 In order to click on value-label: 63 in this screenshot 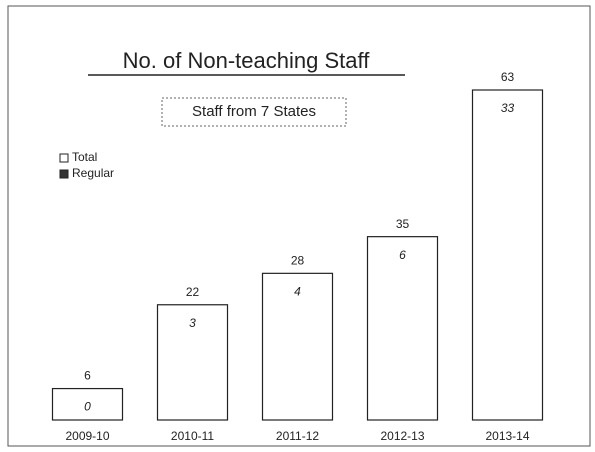, I will do `click(508, 77)`.